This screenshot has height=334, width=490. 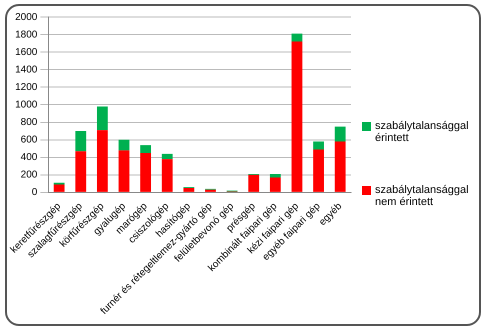 What do you see at coordinates (26, 17) in the screenshot?
I see `y-tick-label: 2000` at bounding box center [26, 17].